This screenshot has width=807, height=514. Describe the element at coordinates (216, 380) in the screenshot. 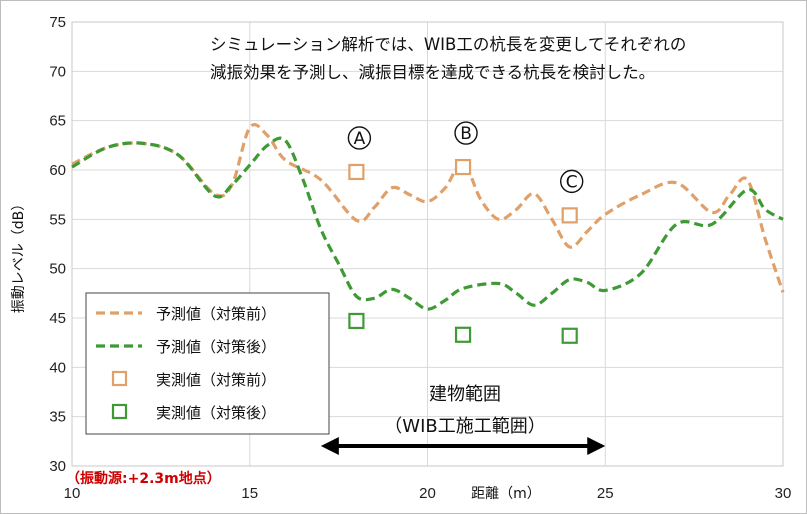

I see `legend-label: 実測値（対策前）` at that location.